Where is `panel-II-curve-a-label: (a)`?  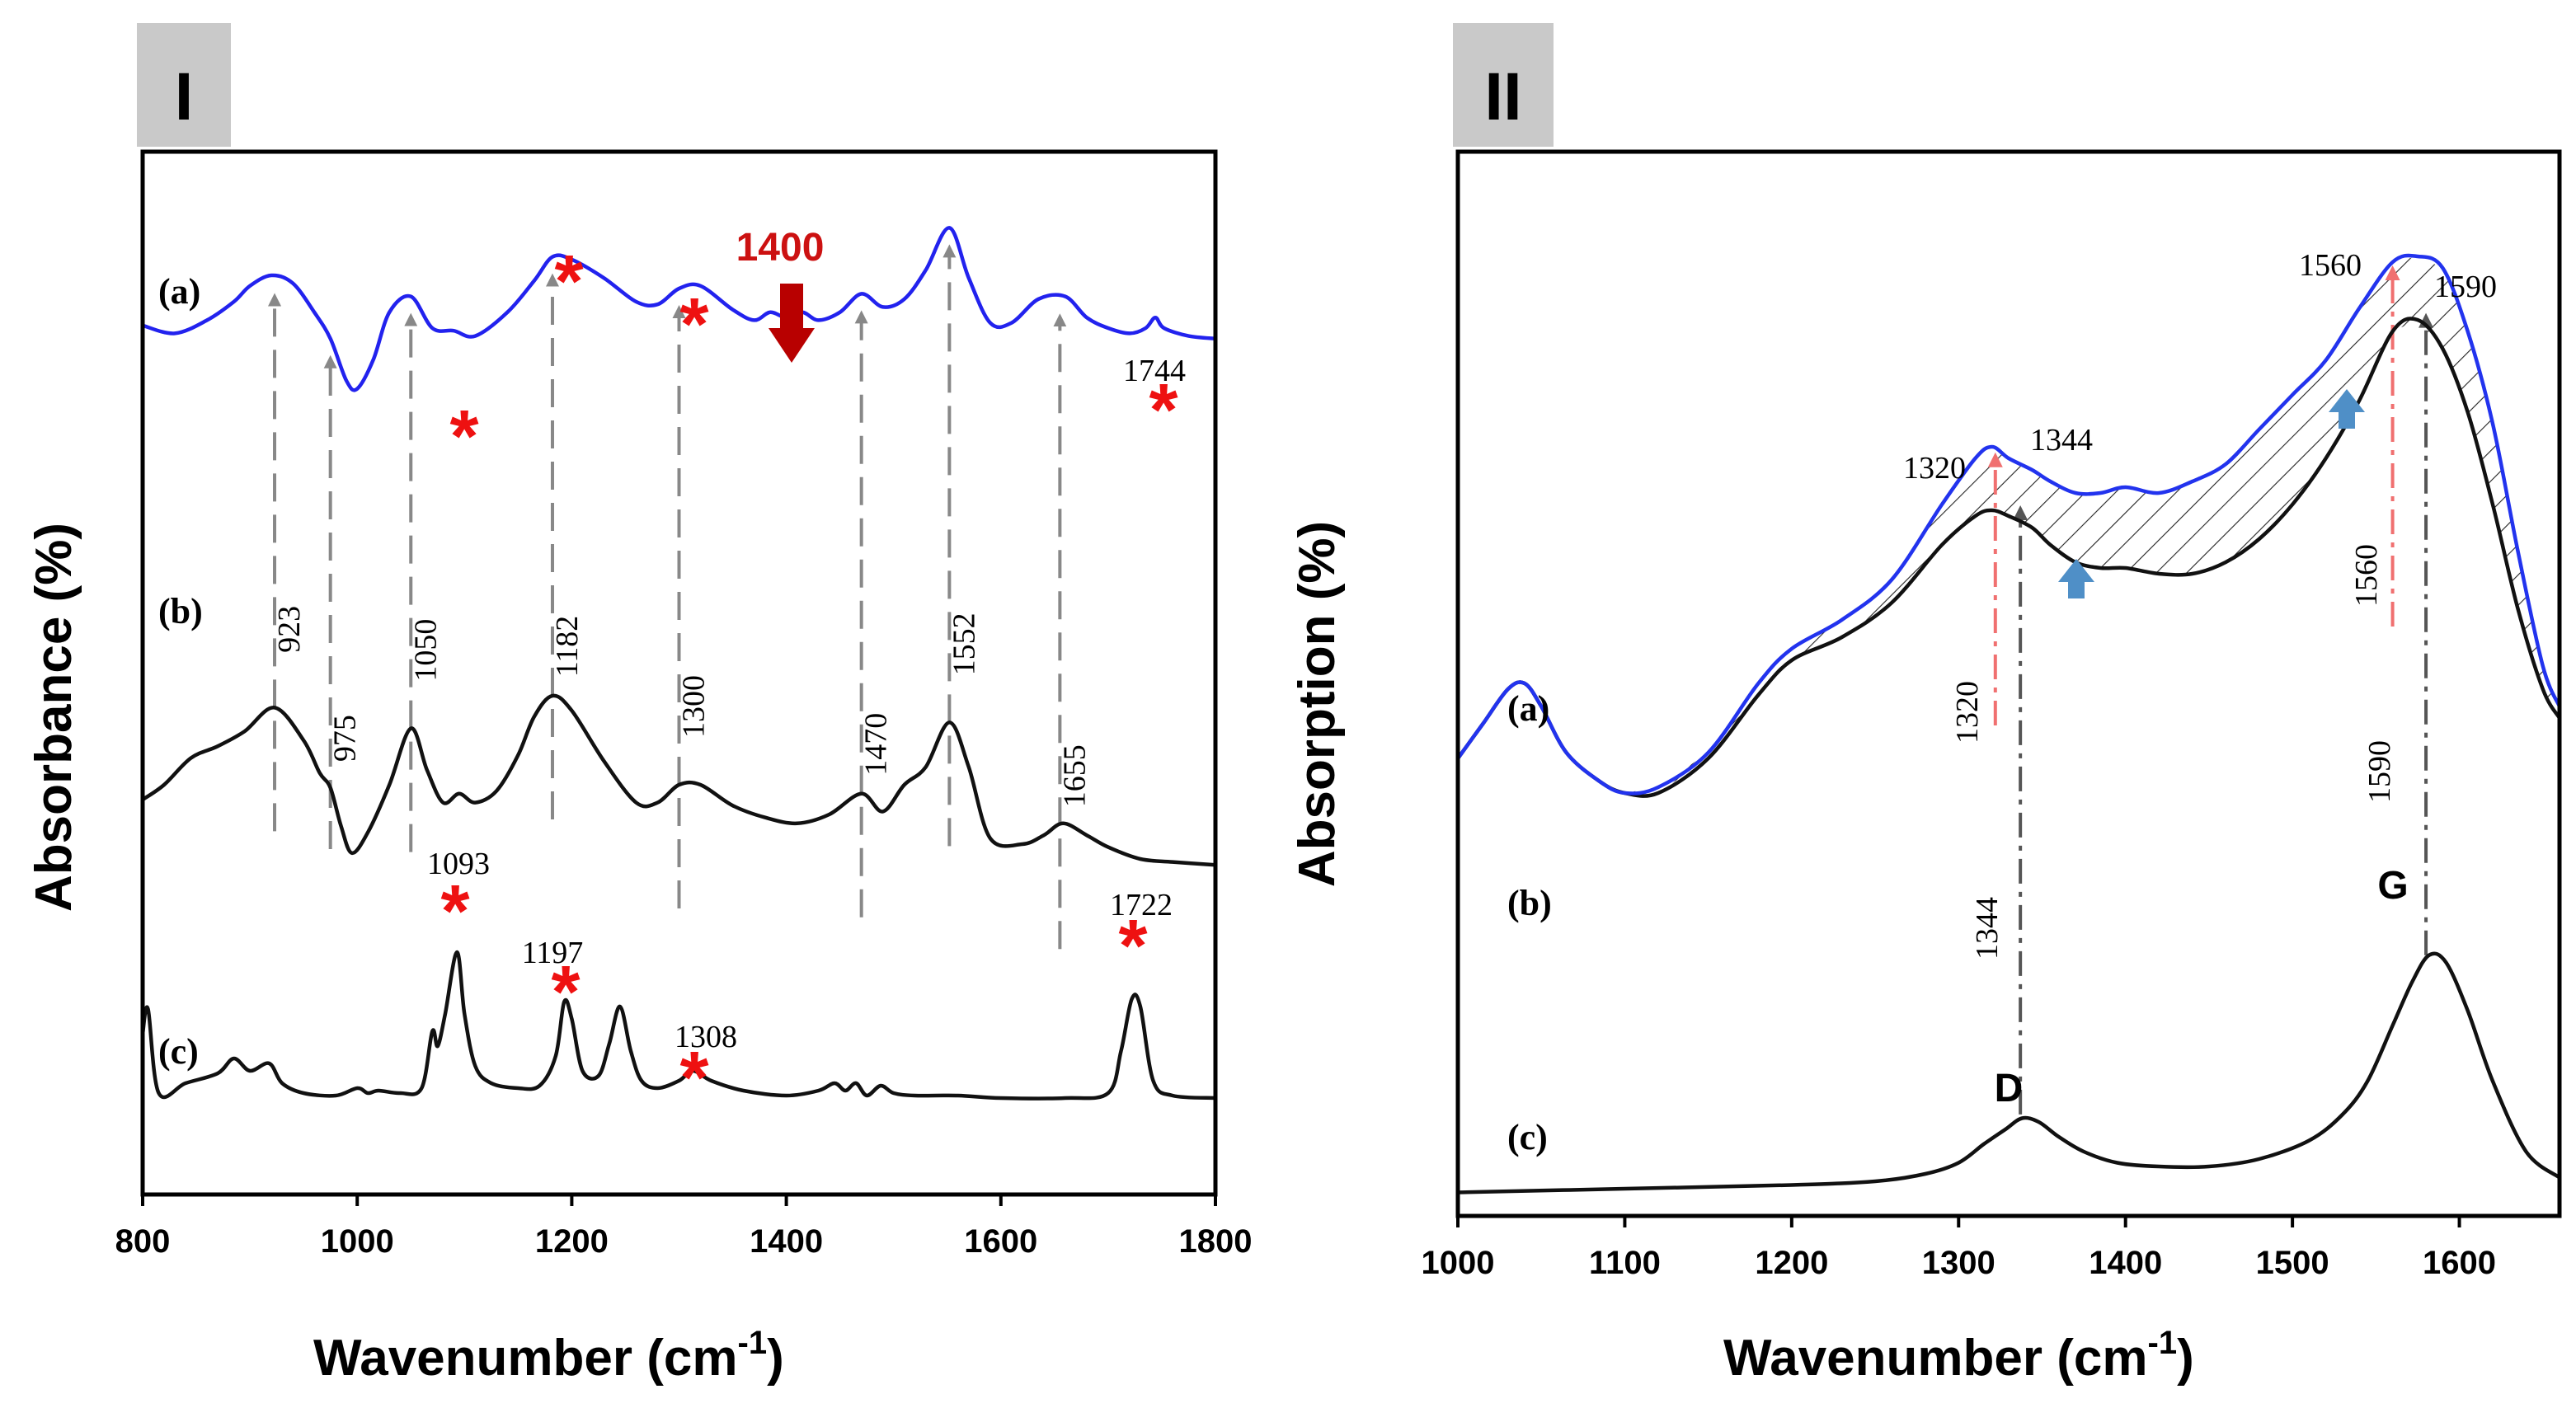
panel-II-curve-a-label: (a) is located at coordinates (1528, 709).